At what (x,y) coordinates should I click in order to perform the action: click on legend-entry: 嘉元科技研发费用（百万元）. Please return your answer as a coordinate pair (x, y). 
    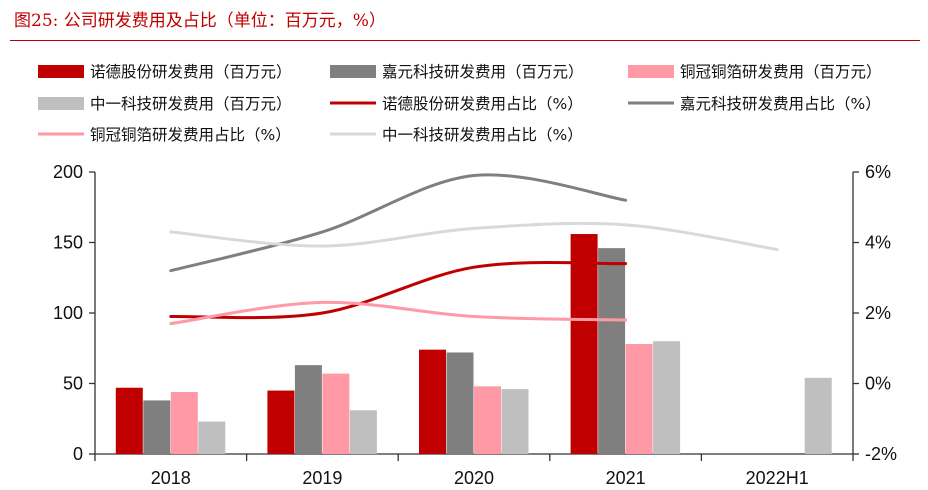
    Looking at the image, I should click on (483, 72).